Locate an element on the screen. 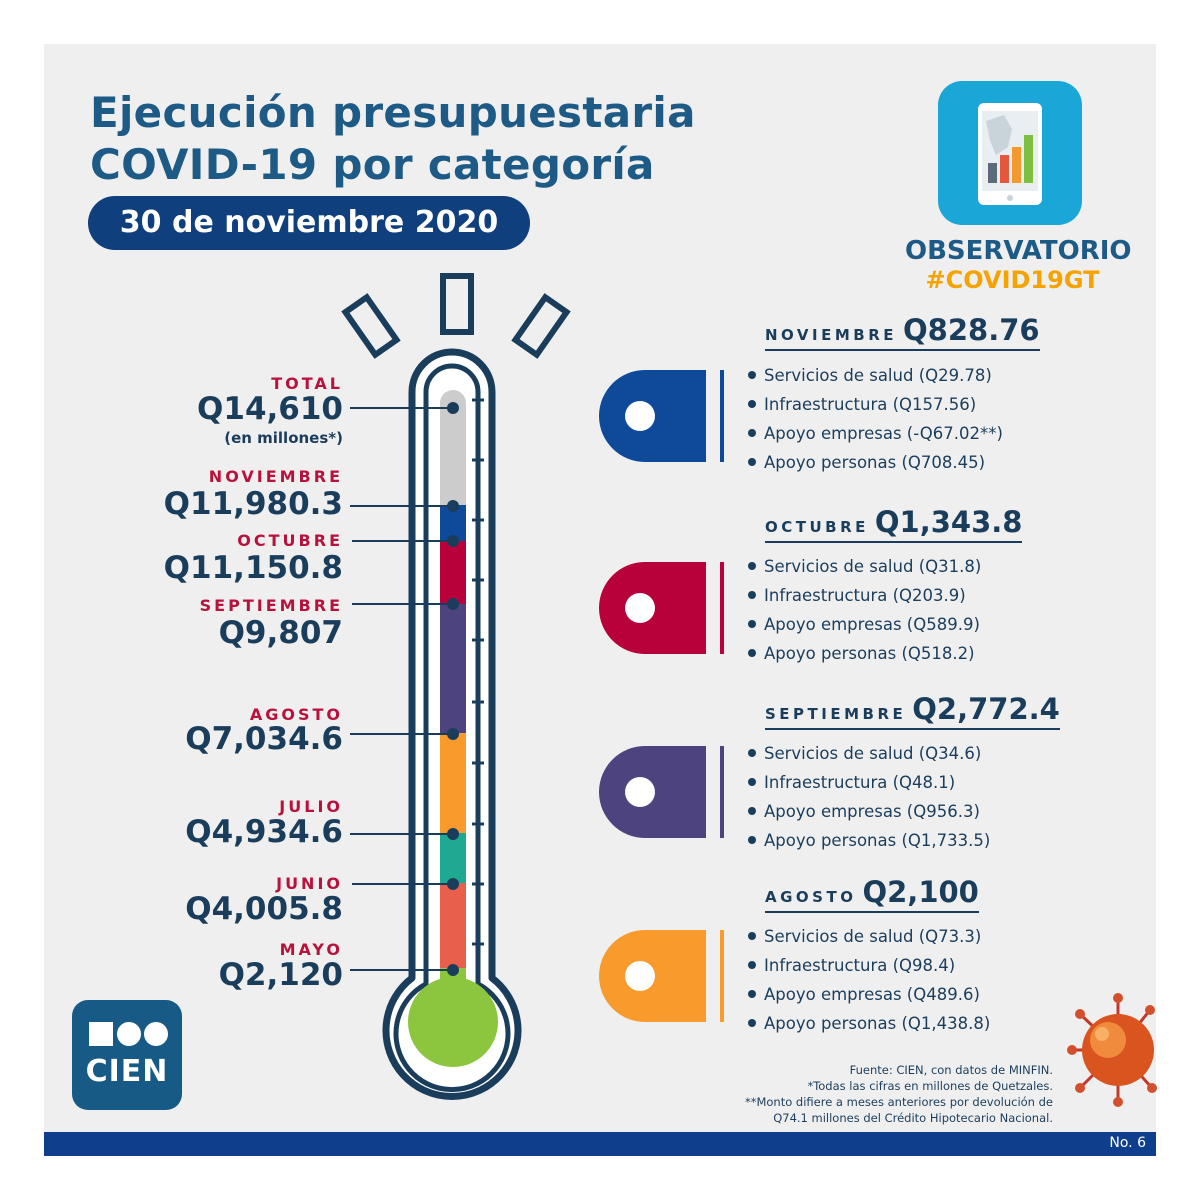 This screenshot has height=1200, width=1200. title-line-1: Ejecución presupuestaria is located at coordinates (393, 112).